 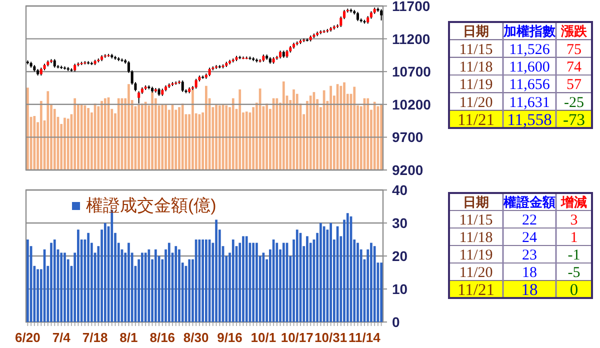 I want to click on text: 11/15, so click(x=476, y=220).